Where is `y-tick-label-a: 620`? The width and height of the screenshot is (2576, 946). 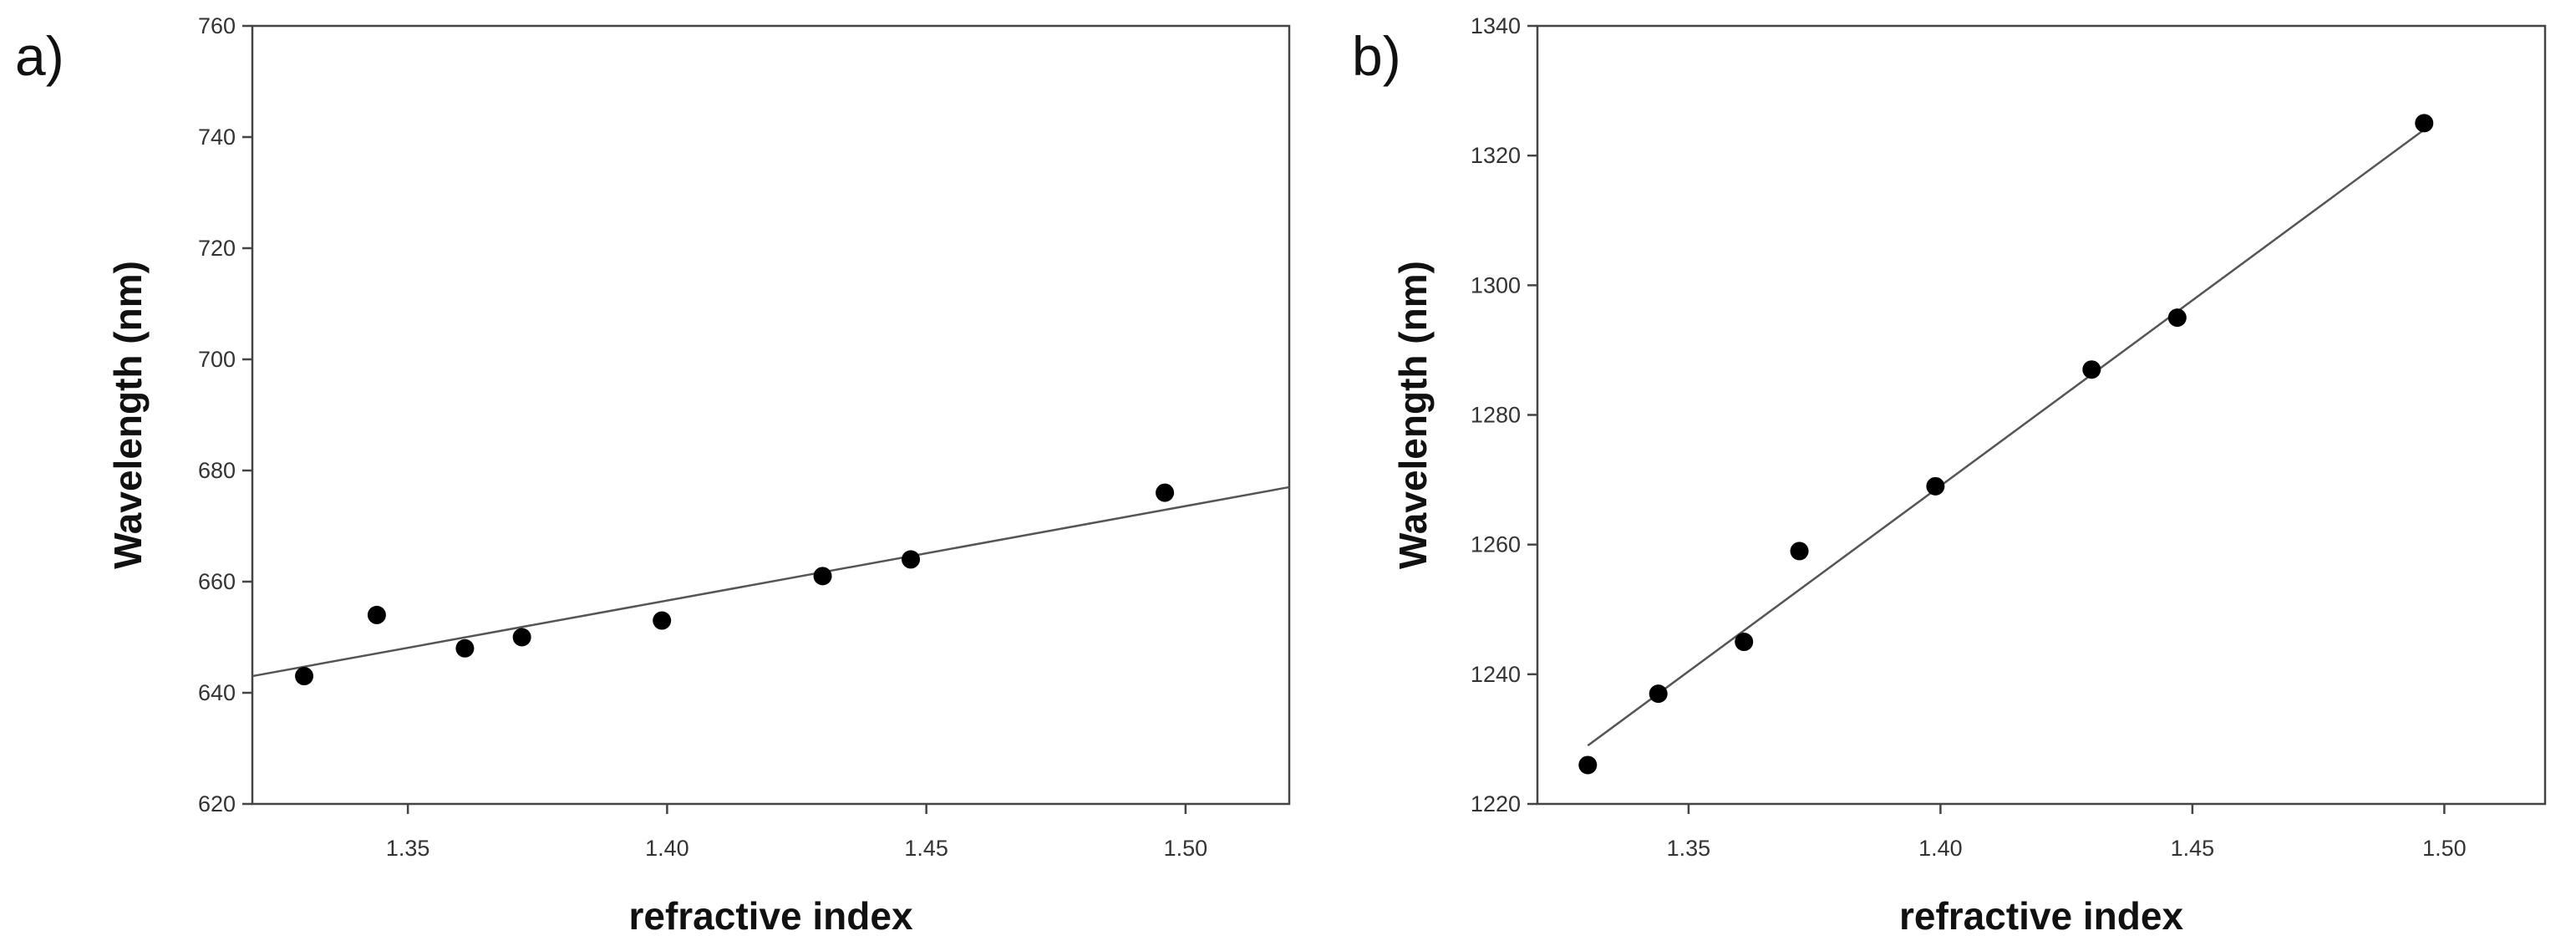
y-tick-label-a: 620 is located at coordinates (217, 804).